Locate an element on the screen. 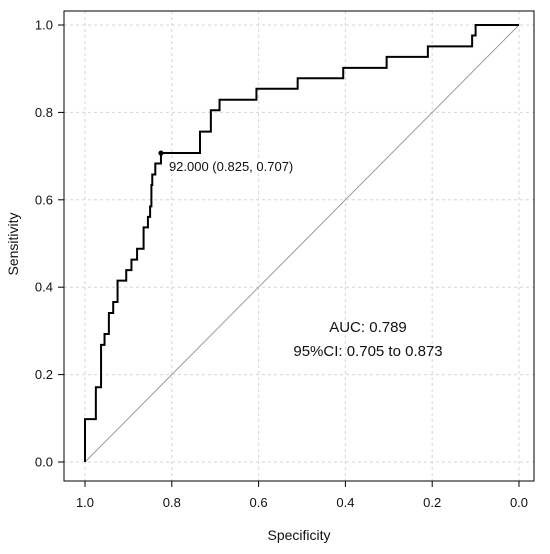 This screenshot has width=550, height=554. y-tick-label: 0.4 is located at coordinates (44, 287).